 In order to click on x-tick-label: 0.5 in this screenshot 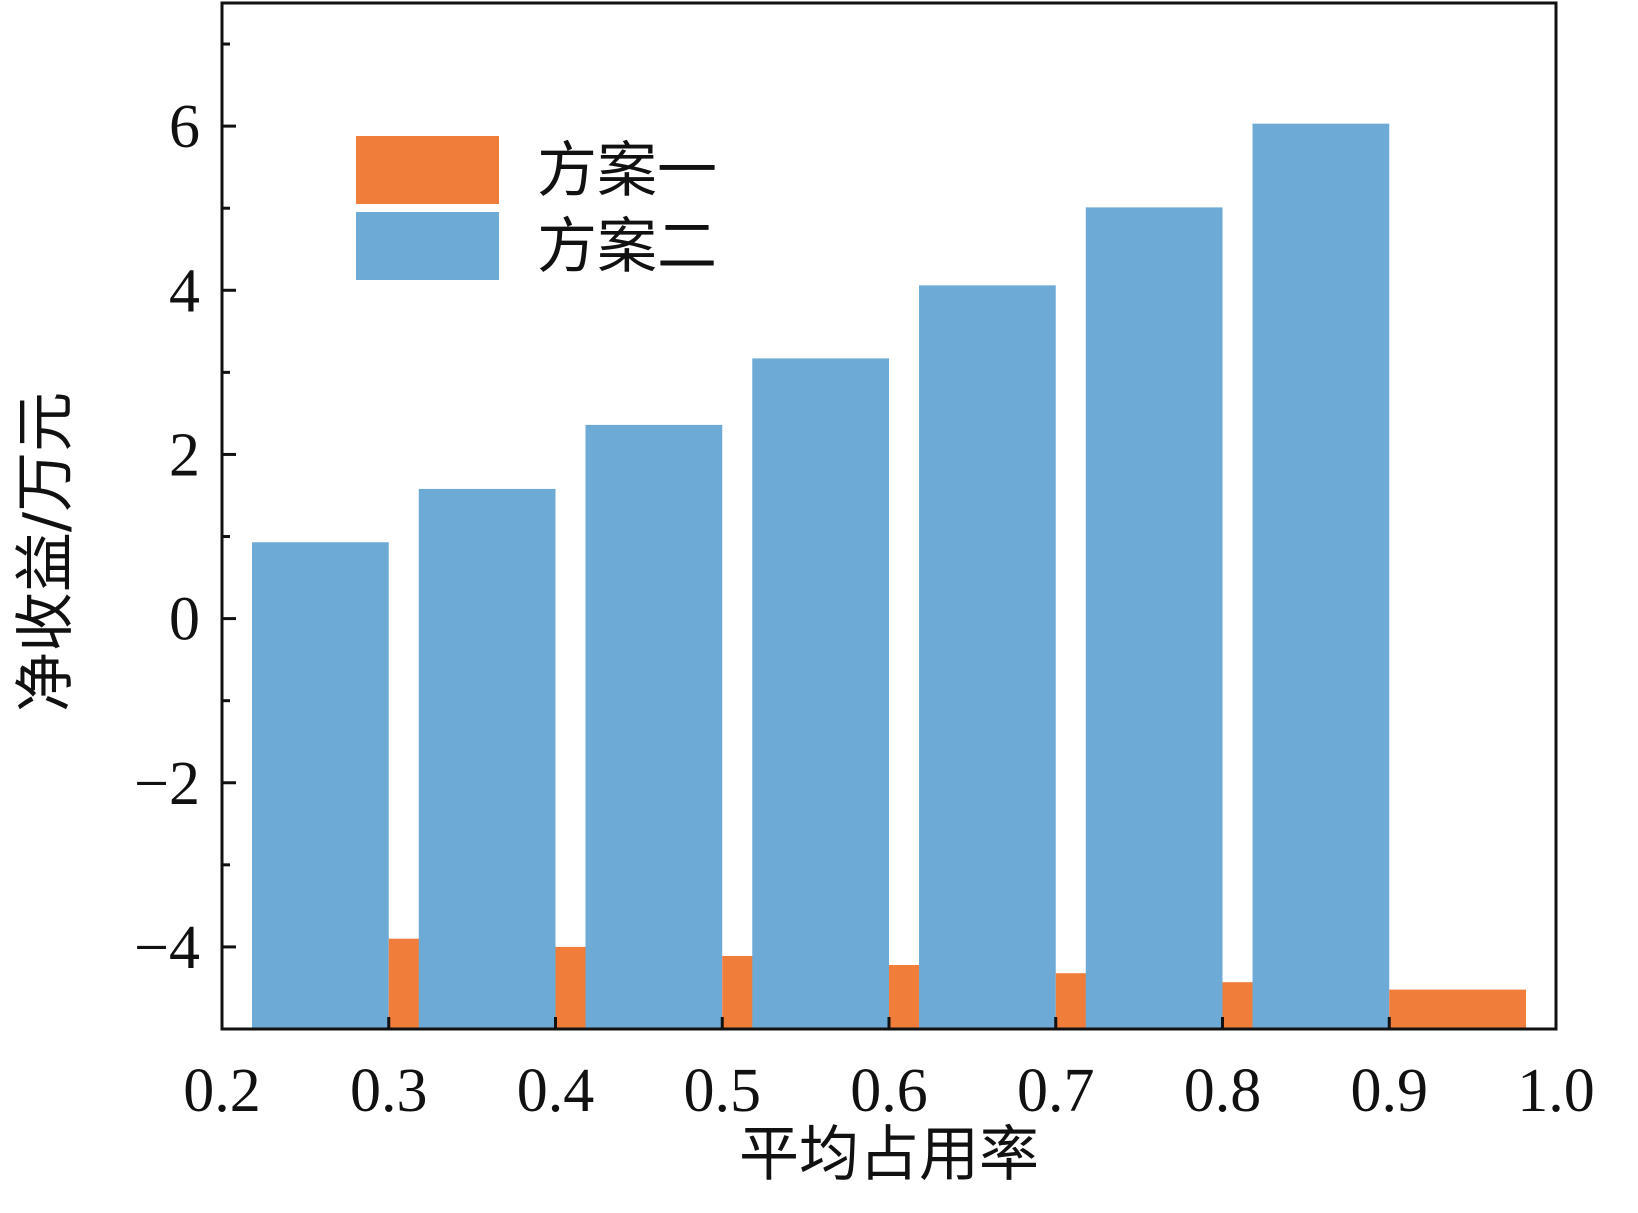, I will do `click(723, 1091)`.